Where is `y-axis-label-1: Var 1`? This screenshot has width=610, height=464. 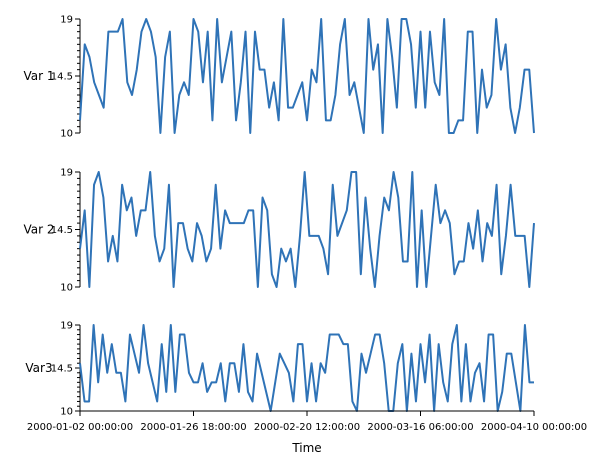 y-axis-label-1: Var 1 is located at coordinates (38, 76).